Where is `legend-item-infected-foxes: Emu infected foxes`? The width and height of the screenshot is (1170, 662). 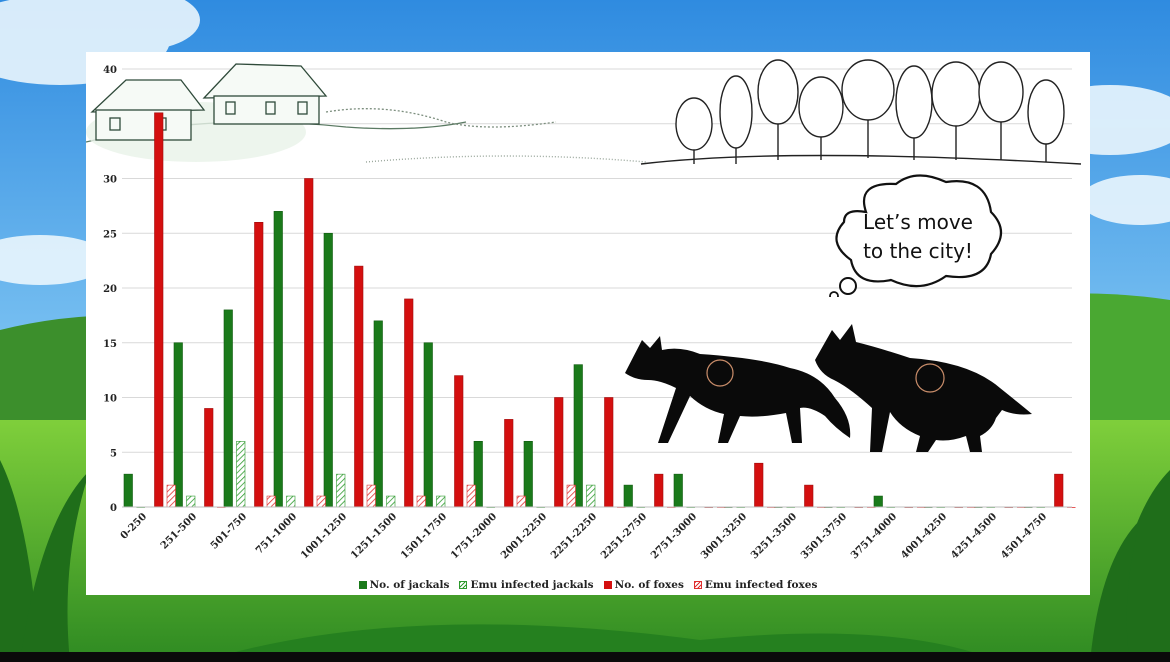 legend-item-infected-foxes: Emu infected foxes is located at coordinates (755, 585).